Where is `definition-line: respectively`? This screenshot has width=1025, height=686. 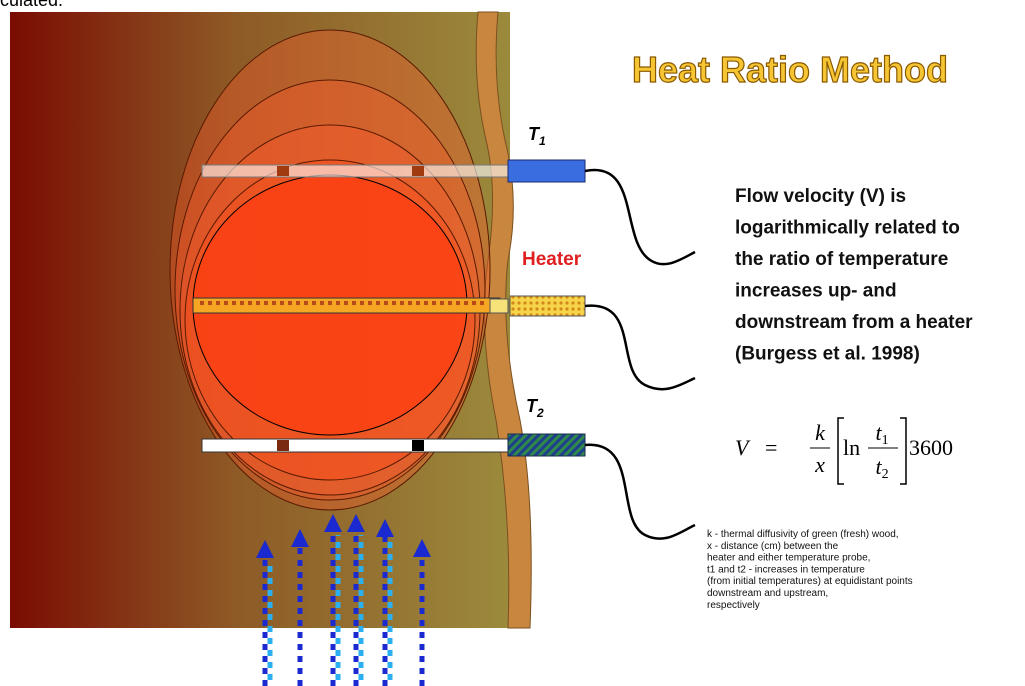 definition-line: respectively is located at coordinates (733, 605).